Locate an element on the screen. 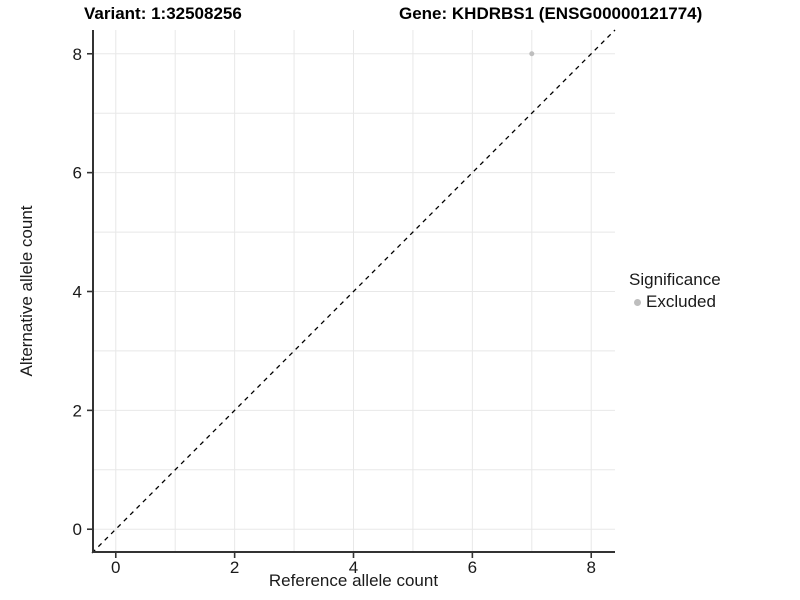  legend-title: Significance is located at coordinates (675, 279).